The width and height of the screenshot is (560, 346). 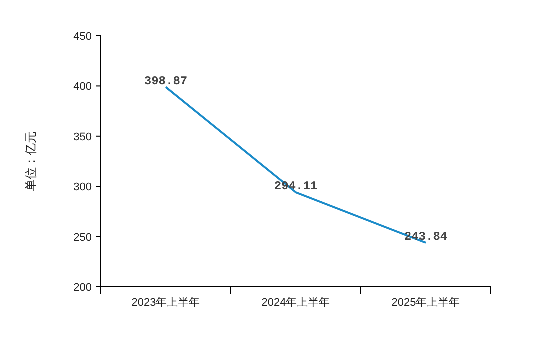 I want to click on y-tick-label: 450, so click(x=83, y=37).